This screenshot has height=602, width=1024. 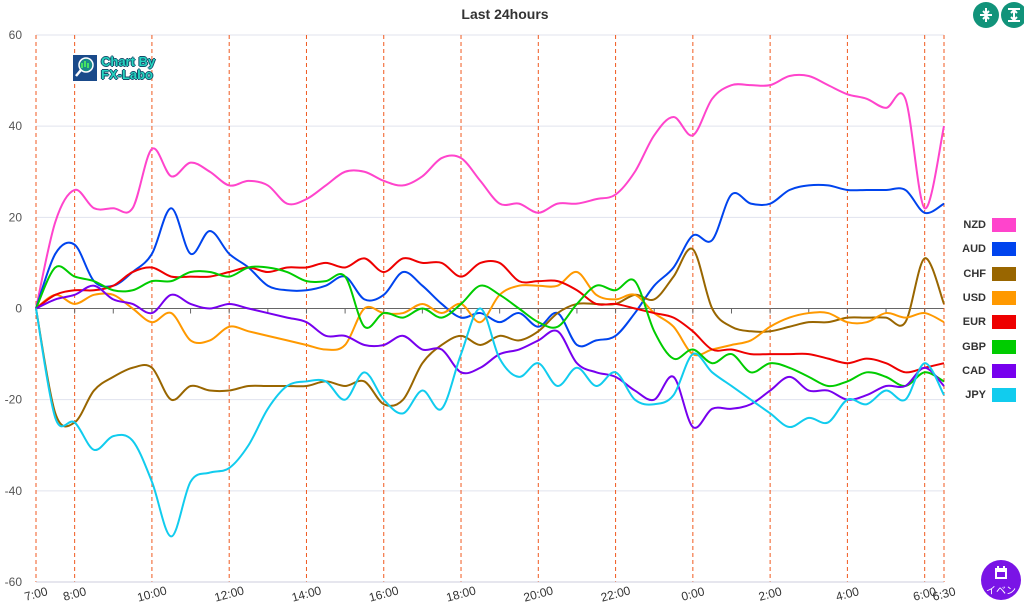 What do you see at coordinates (925, 593) in the screenshot?
I see `x-tick-label: 6:00` at bounding box center [925, 593].